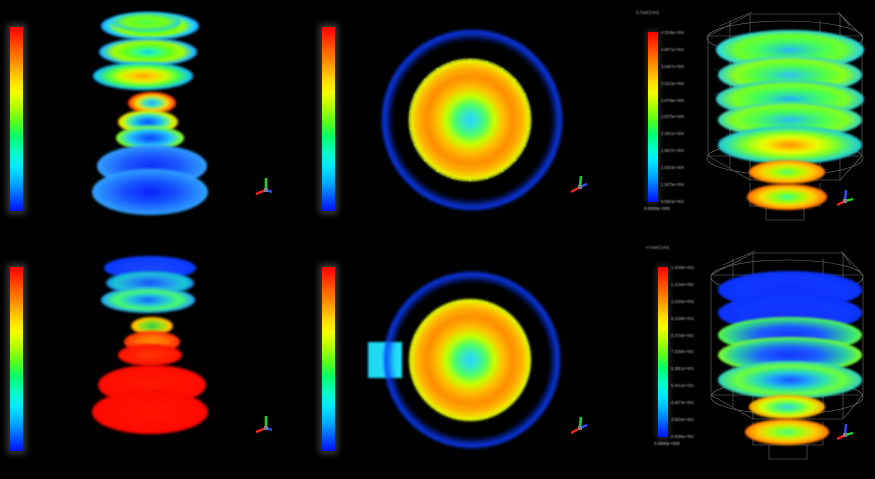 The width and height of the screenshot is (875, 479). I want to click on colorbar-tick: 4.4973e+001, so click(682, 403).